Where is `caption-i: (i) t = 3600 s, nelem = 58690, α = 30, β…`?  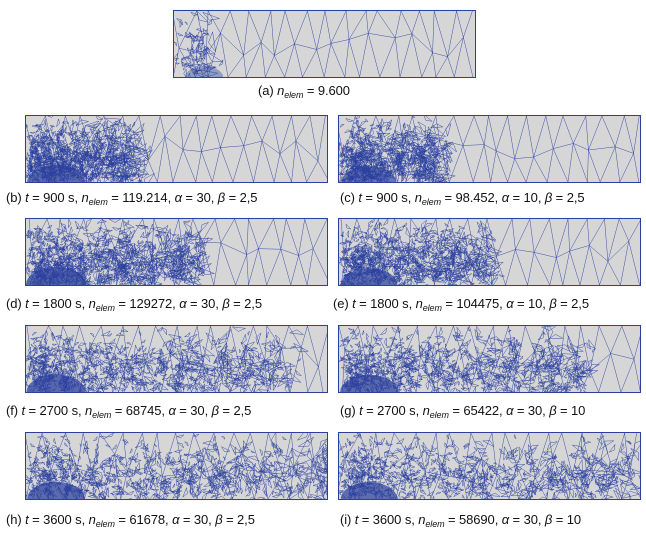
caption-i: (i) t = 3600 s, nelem = 58690, α = 30, β… is located at coordinates (460, 520).